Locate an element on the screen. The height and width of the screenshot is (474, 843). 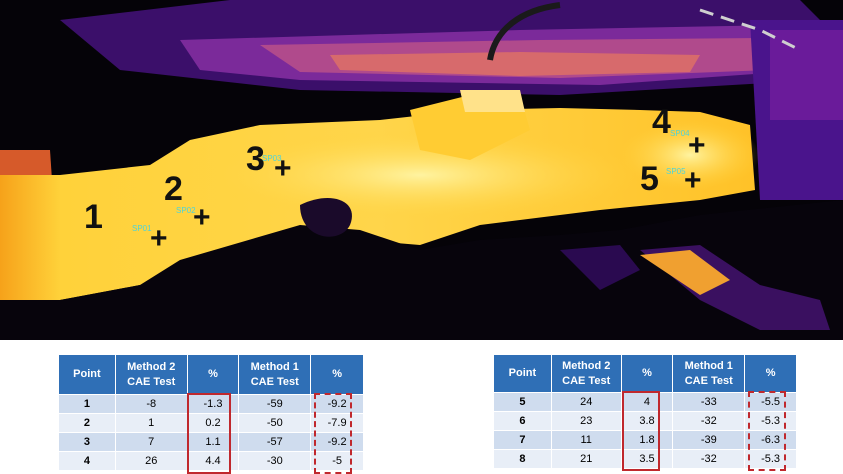
cell-point: 6 is located at coordinates (522, 421).